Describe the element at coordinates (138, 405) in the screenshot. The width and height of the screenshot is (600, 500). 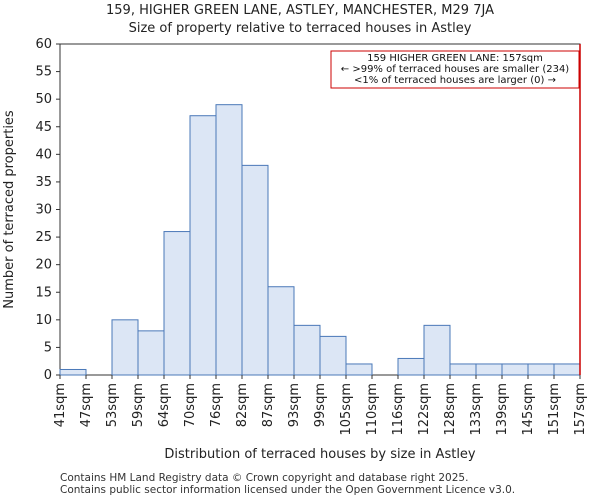
I see `x-tick-label: 59sqm` at that location.